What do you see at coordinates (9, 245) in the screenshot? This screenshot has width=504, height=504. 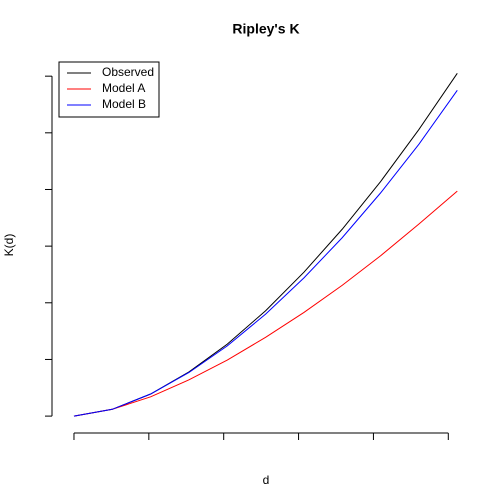 I see `y-axis-label: K(d)` at bounding box center [9, 245].